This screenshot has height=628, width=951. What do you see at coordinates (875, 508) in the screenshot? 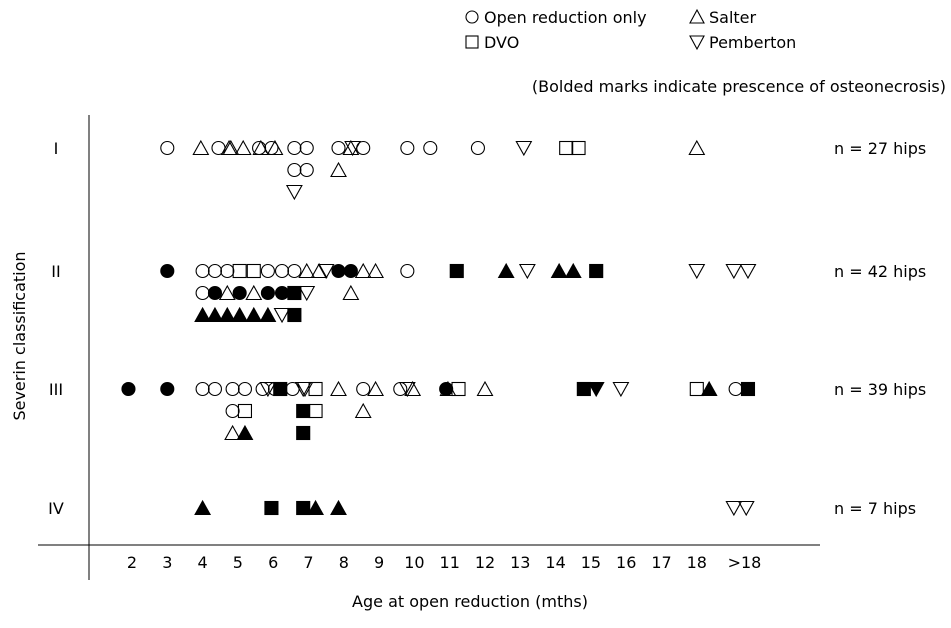
I see `row-count-label: n = 7 hips` at bounding box center [875, 508].